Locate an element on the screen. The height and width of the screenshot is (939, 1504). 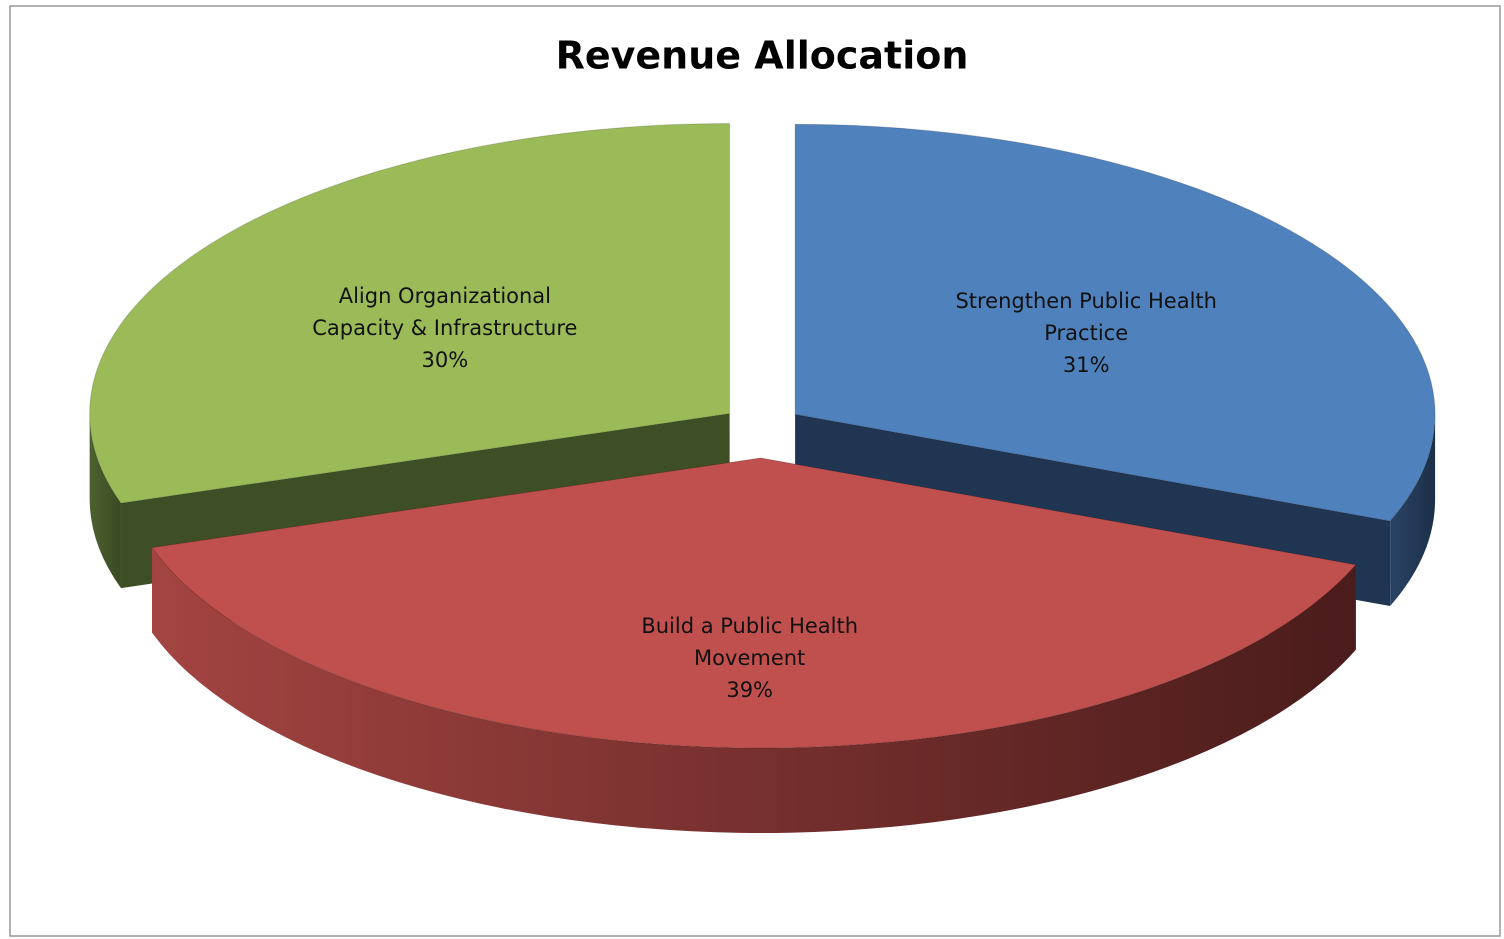
category-label: Build a Public Health Movement is located at coordinates (750, 641).